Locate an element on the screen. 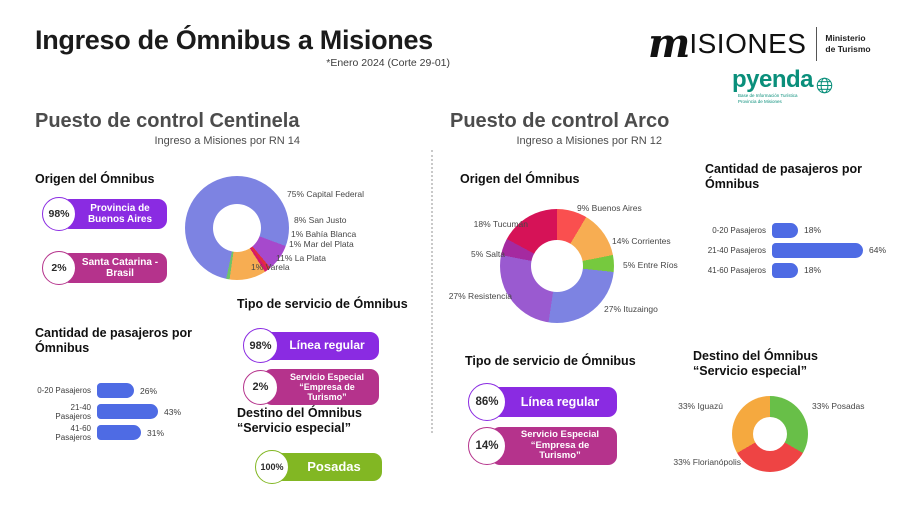 The height and width of the screenshot is (506, 900). bar-row: 21-40 Pasajeros 43% is located at coordinates (108, 411).